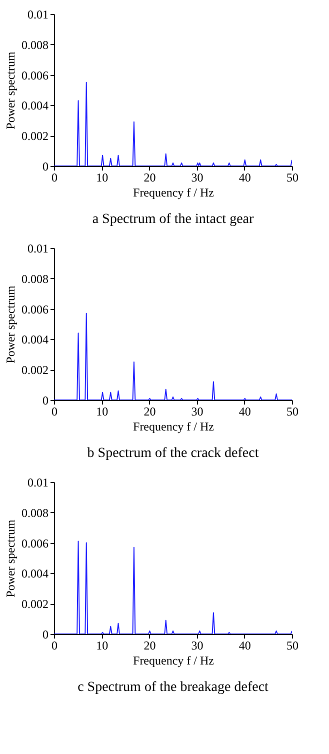  Describe the element at coordinates (173, 453) in the screenshot. I see `text: b Spectrum of the crack defect` at that location.